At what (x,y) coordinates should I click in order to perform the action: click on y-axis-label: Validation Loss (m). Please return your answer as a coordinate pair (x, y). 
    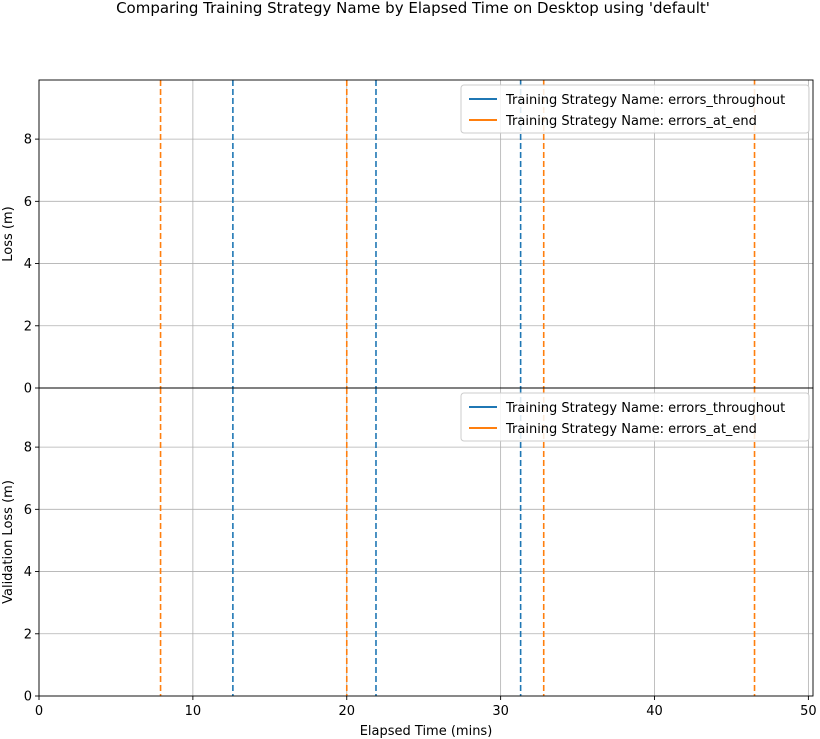
    Looking at the image, I should click on (8, 542).